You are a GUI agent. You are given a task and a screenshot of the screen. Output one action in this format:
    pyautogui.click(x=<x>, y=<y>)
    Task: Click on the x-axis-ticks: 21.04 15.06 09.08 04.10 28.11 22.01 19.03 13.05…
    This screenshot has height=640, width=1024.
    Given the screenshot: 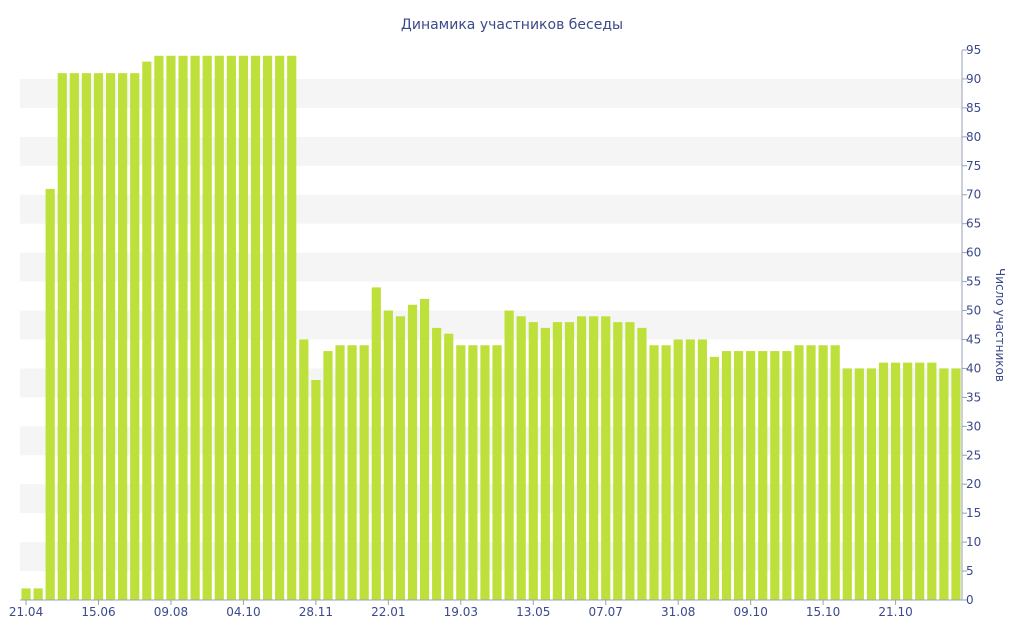 What is the action you would take?
    pyautogui.click(x=461, y=609)
    